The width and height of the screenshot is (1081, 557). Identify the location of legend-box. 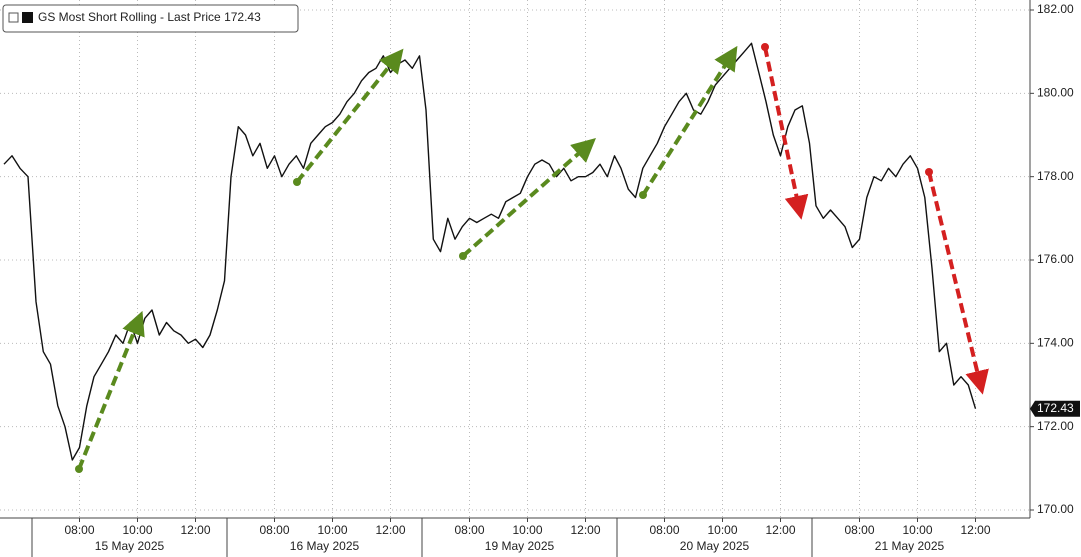
(150, 18).